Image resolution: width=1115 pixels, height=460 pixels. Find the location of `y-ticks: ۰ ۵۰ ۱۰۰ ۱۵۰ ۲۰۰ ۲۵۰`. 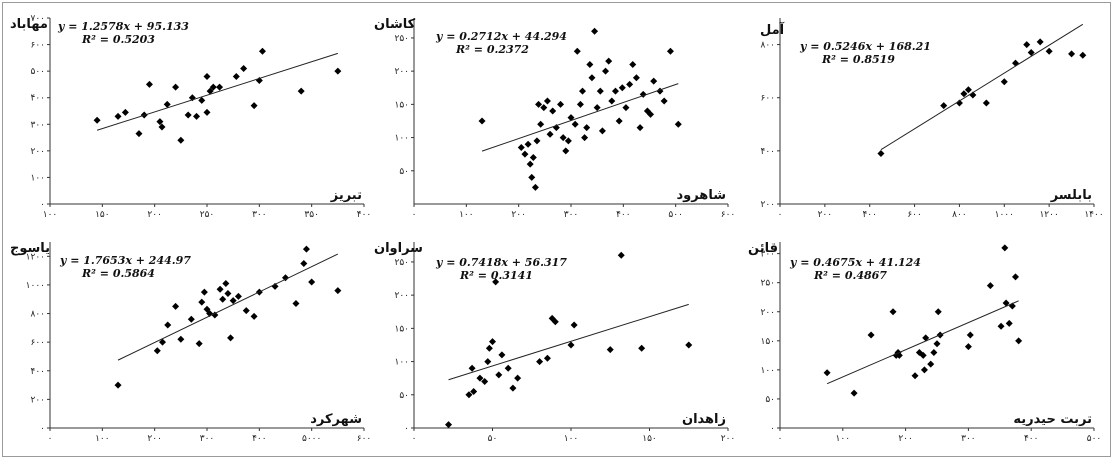

y-ticks: ۰ ۵۰ ۱۰۰ ۱۵۰ ۲۰۰ ۲۵۰ is located at coordinates (404, 346).